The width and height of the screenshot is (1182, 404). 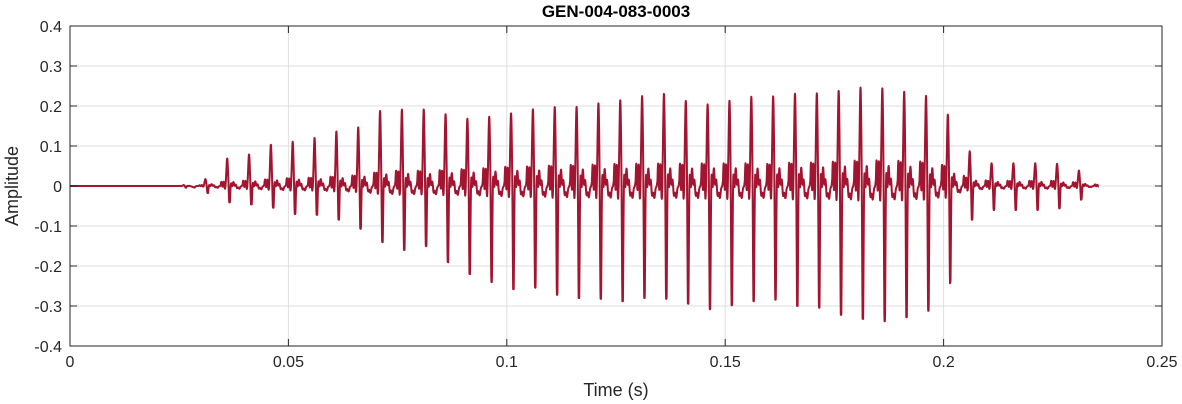 What do you see at coordinates (51, 27) in the screenshot?
I see `y-tick-label: 0.4` at bounding box center [51, 27].